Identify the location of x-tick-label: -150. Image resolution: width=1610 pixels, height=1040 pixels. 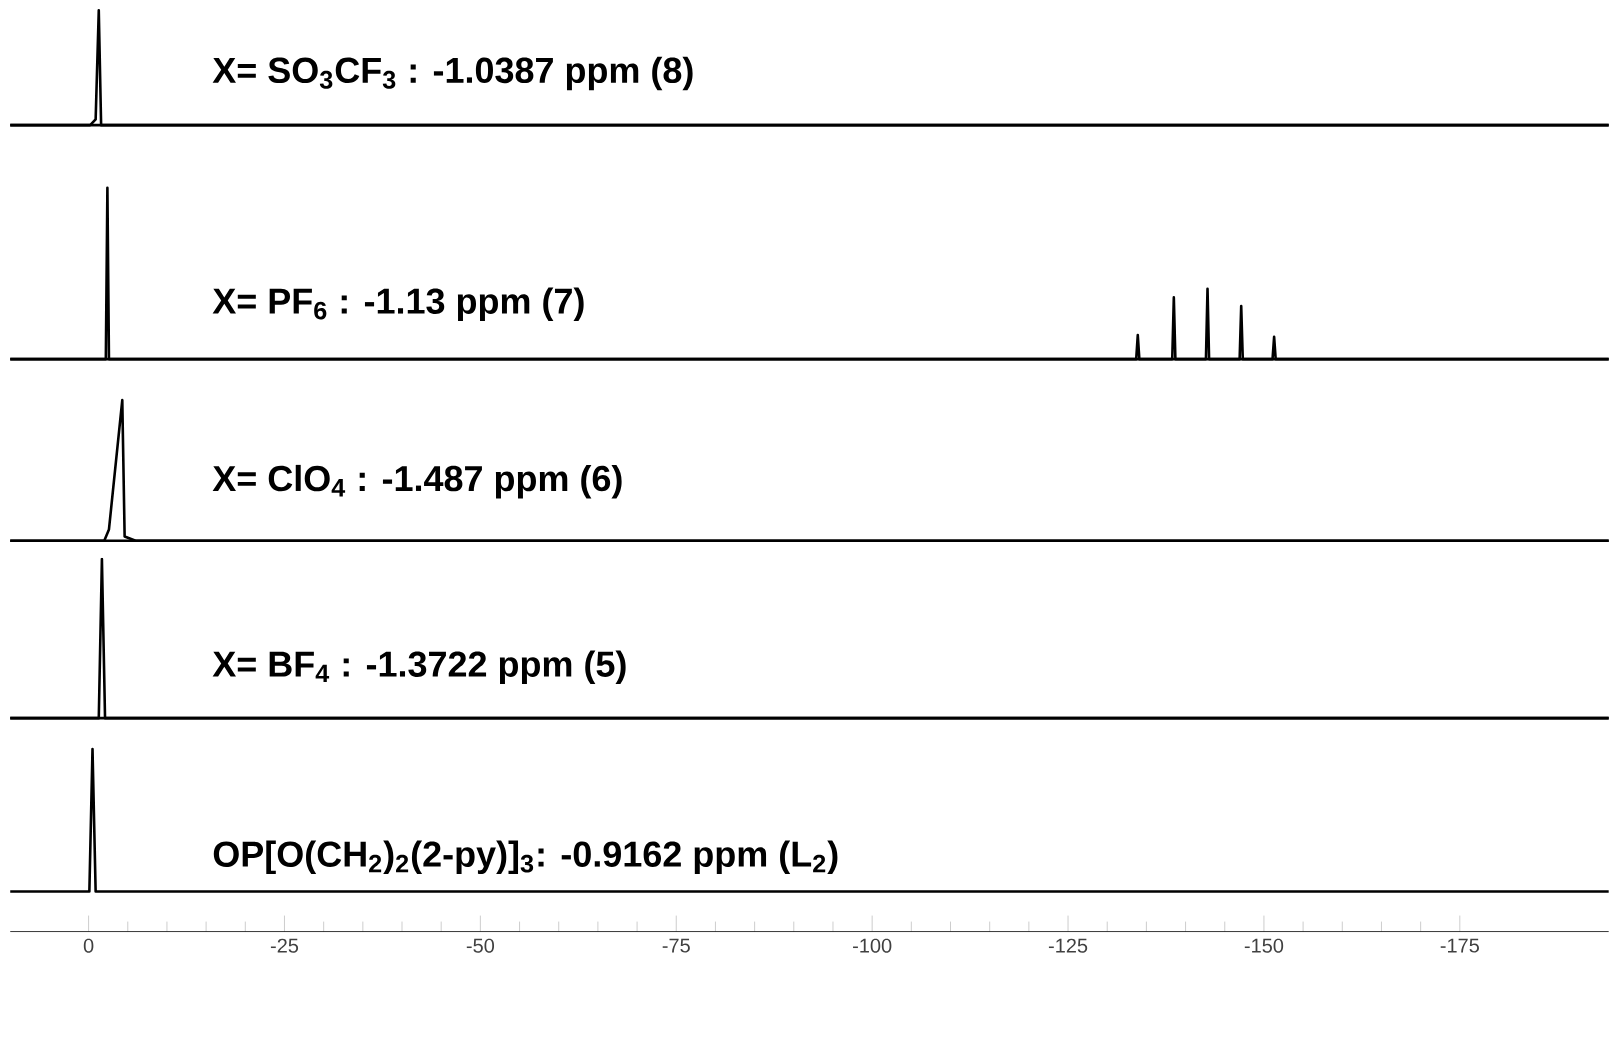
(1264, 945).